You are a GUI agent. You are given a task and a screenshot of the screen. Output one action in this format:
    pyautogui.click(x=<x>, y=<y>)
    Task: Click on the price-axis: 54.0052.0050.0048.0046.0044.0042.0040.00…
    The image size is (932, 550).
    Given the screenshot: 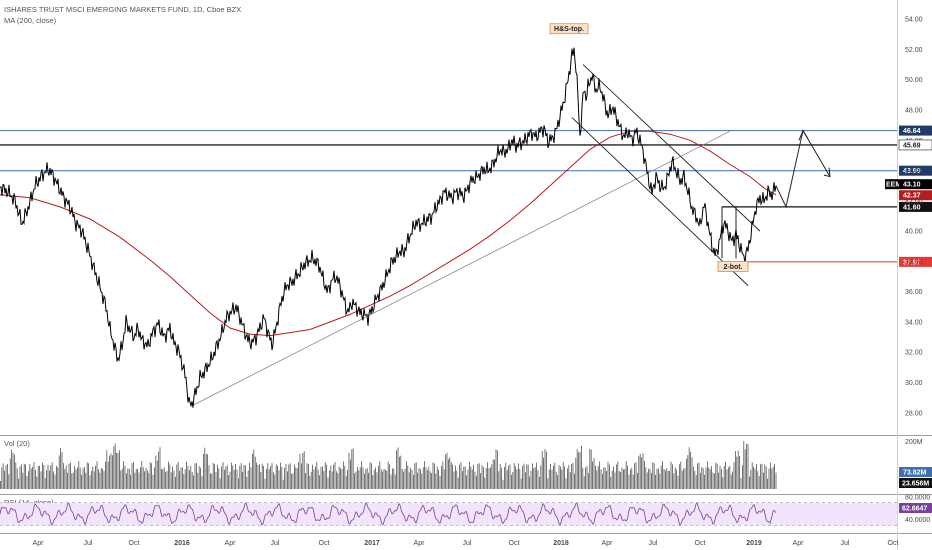 What is the action you would take?
    pyautogui.click(x=914, y=217)
    